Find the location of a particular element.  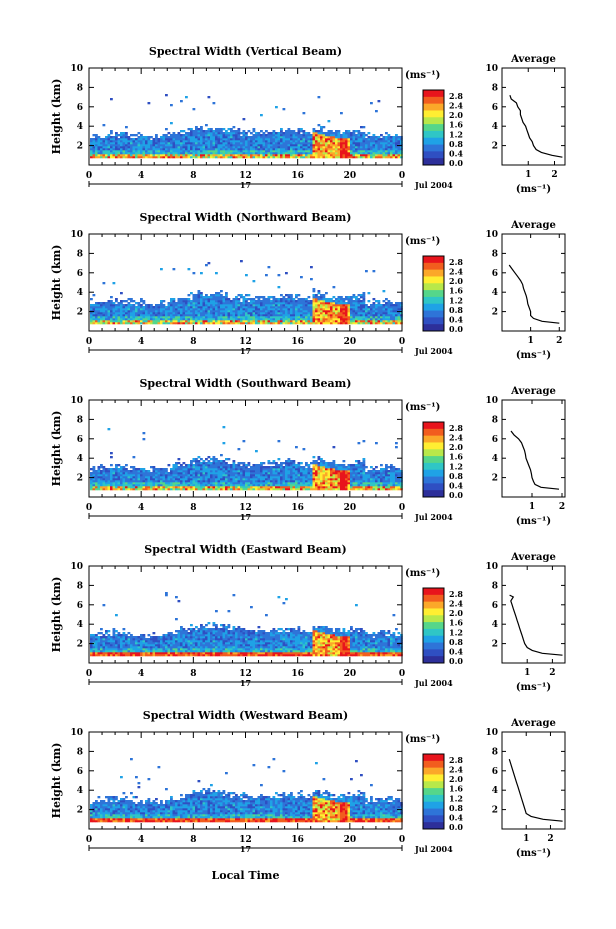

colorbar-tick-label: 0.0 is located at coordinates (456, 329).